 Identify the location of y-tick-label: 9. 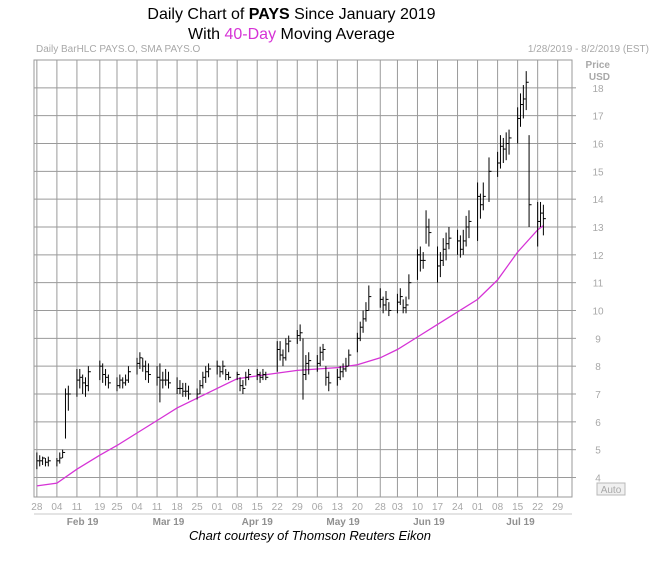
(598, 339).